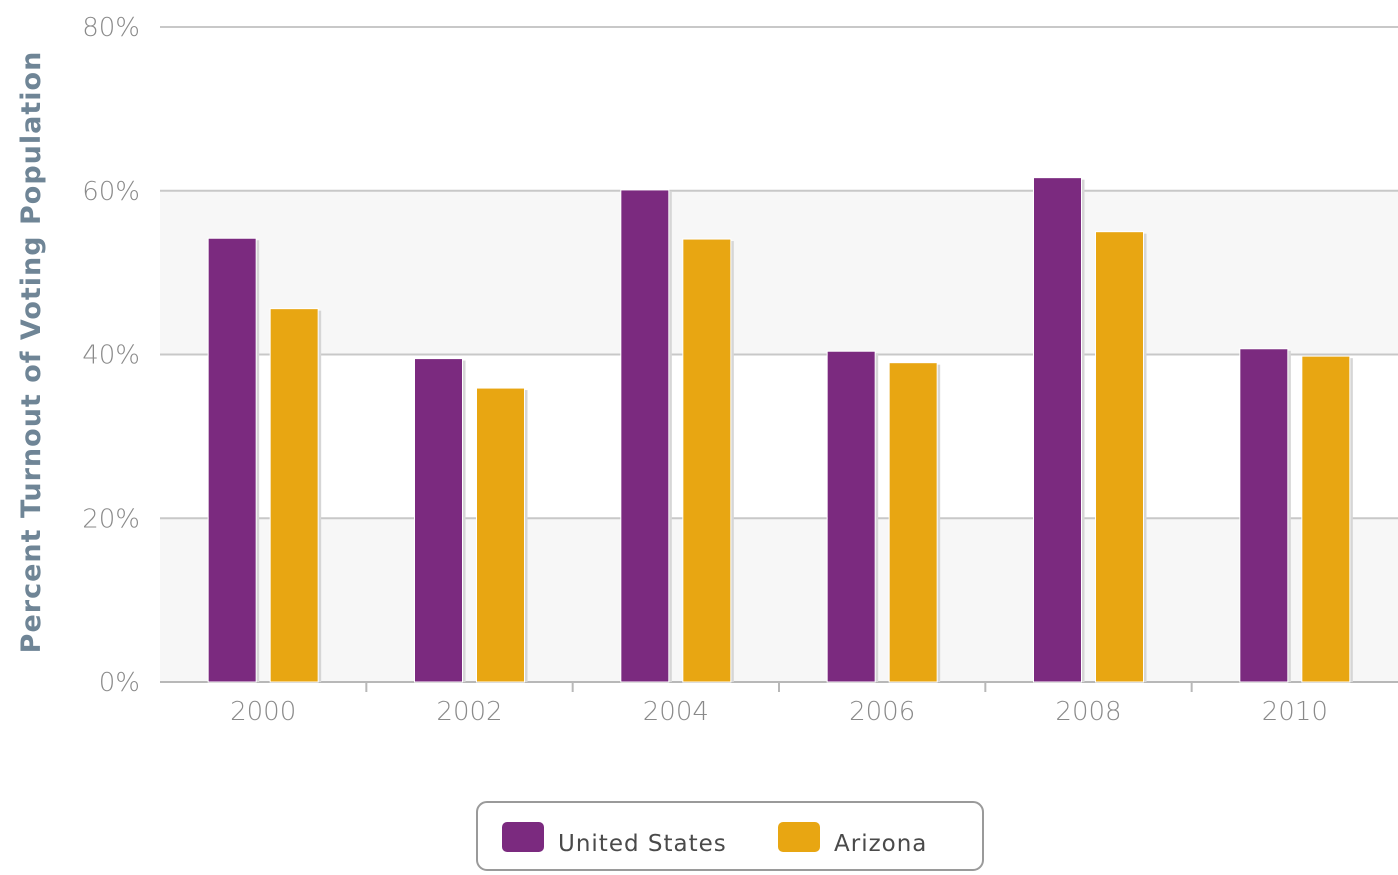 The height and width of the screenshot is (875, 1398). What do you see at coordinates (880, 844) in the screenshot?
I see `legend-label: Arizona` at bounding box center [880, 844].